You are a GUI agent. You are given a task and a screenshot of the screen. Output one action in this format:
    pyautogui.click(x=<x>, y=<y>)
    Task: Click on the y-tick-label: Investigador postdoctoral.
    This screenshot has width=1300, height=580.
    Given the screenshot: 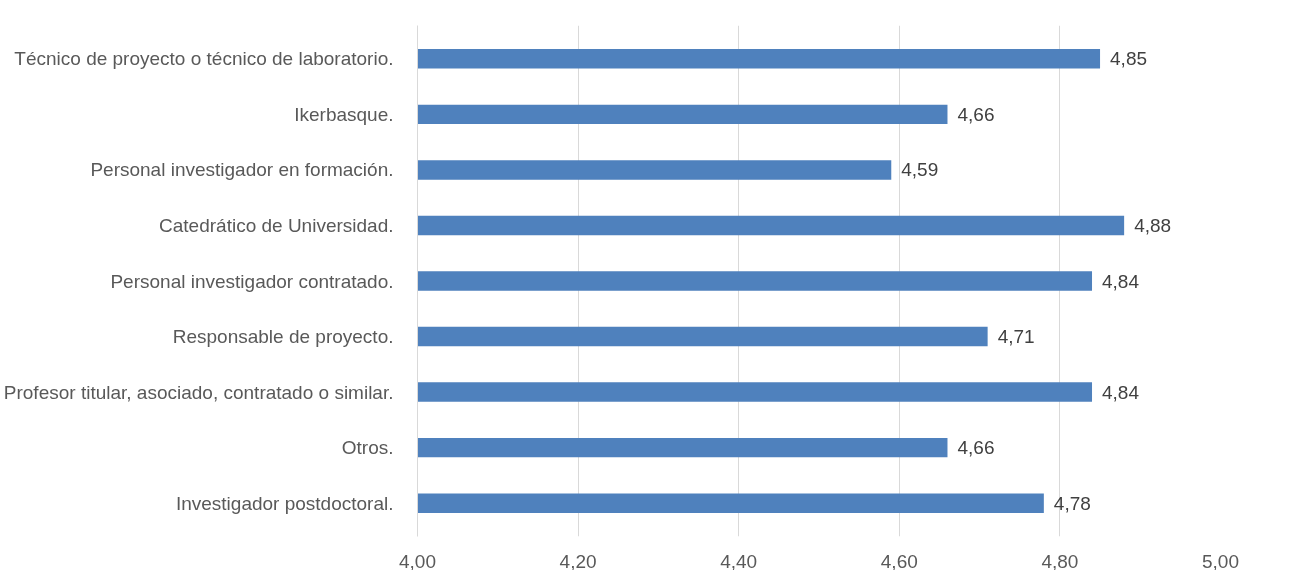 What is the action you would take?
    pyautogui.click(x=284, y=503)
    